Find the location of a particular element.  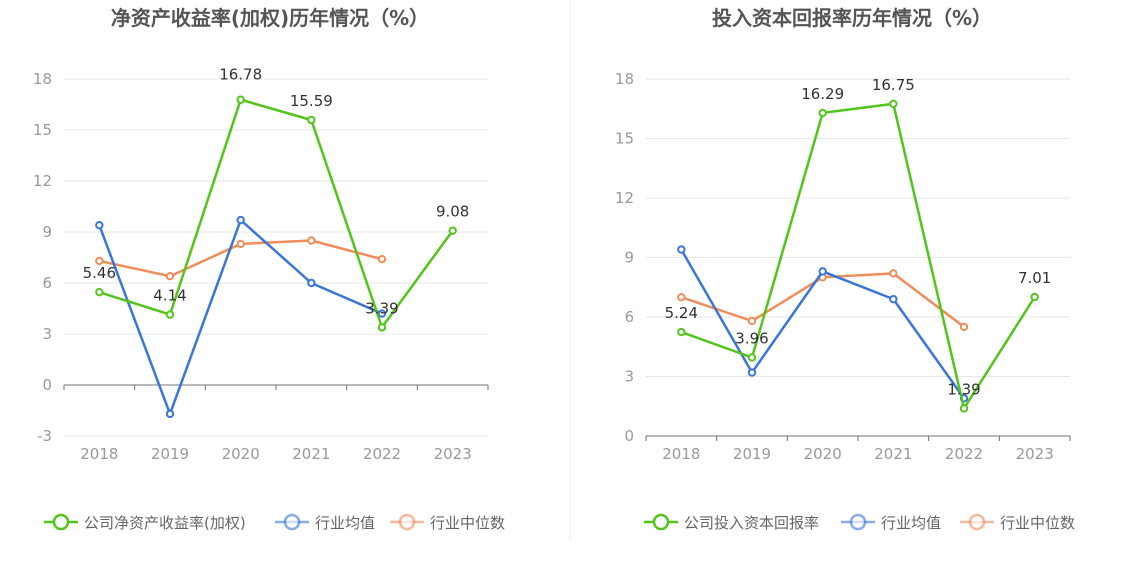

data-label: 4.14 is located at coordinates (169, 296).